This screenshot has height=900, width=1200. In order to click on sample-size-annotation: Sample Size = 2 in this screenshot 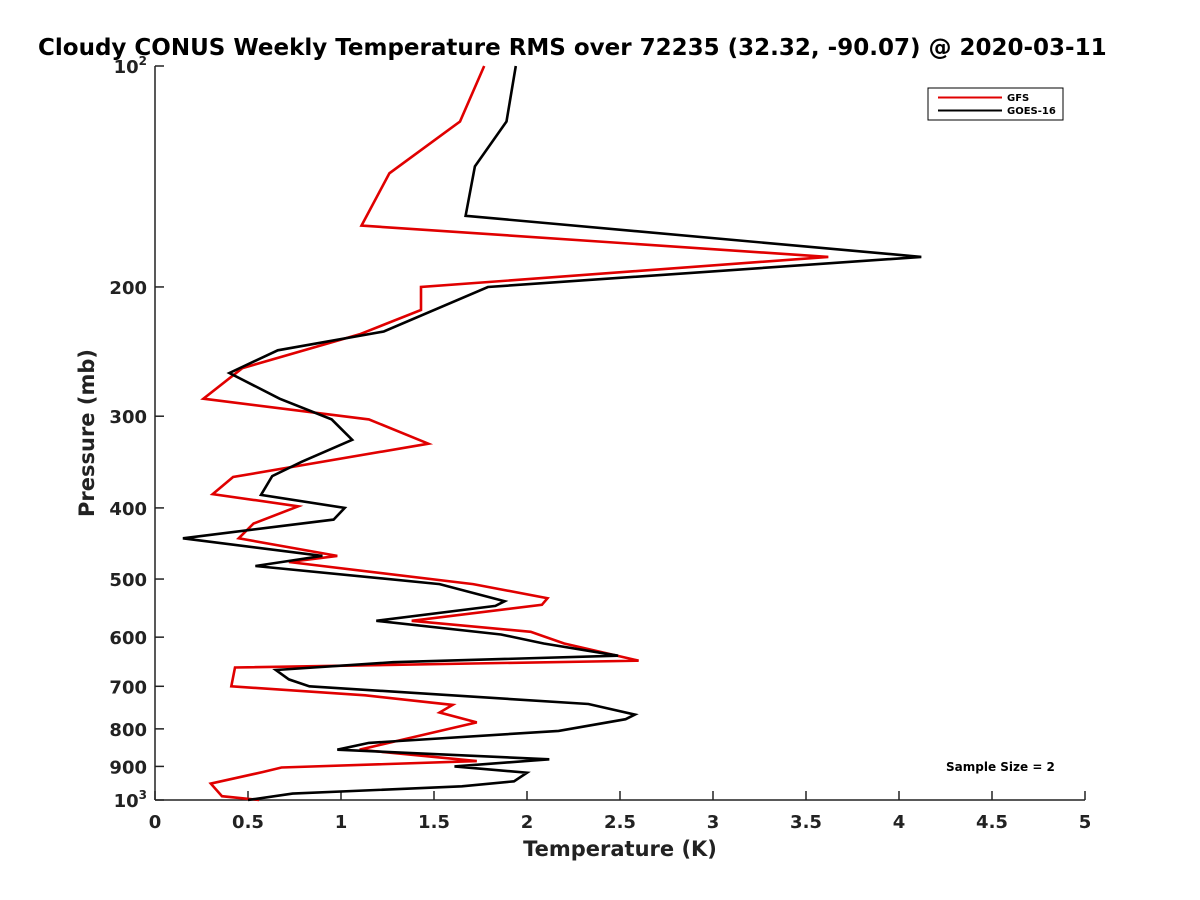, I will do `click(1000, 767)`.